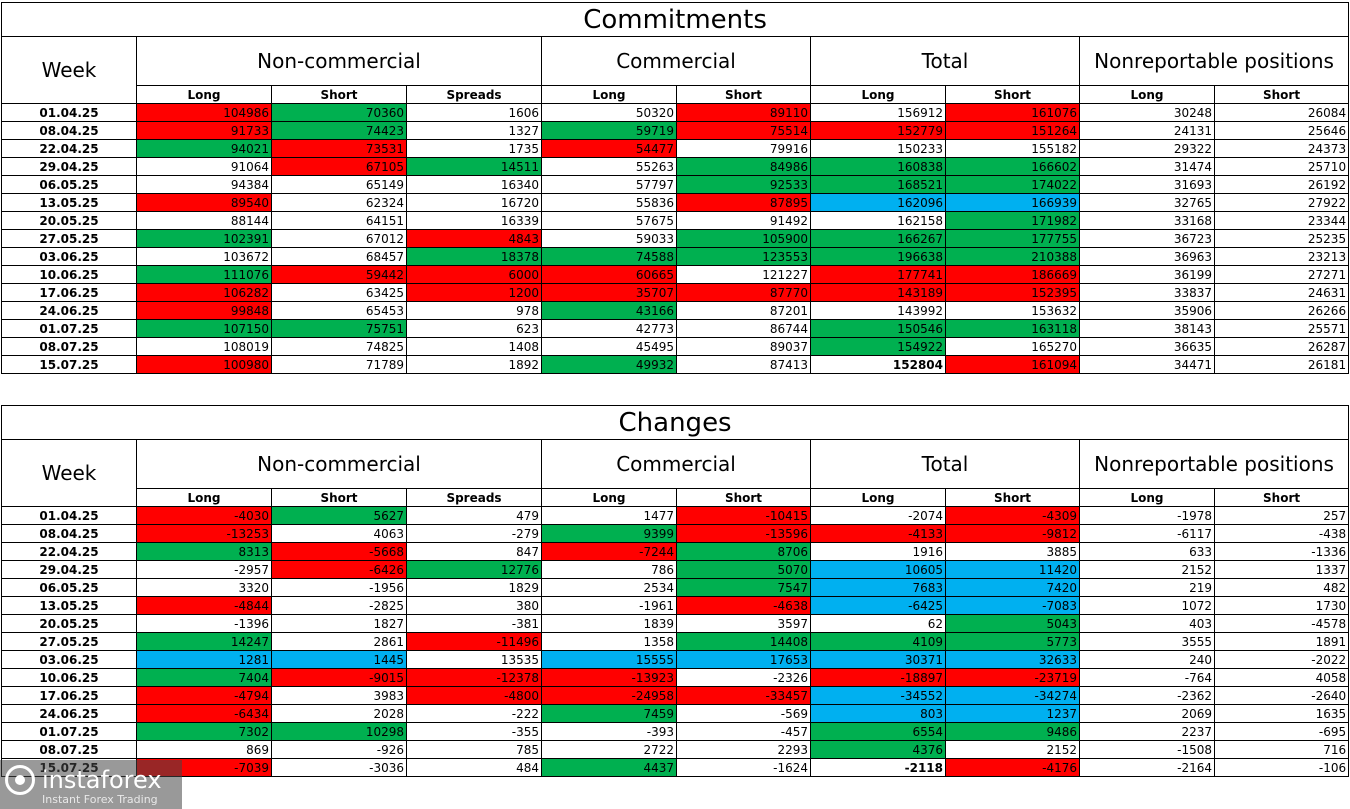  Describe the element at coordinates (1281, 148) in the screenshot. I see `value-cell: 24373` at that location.